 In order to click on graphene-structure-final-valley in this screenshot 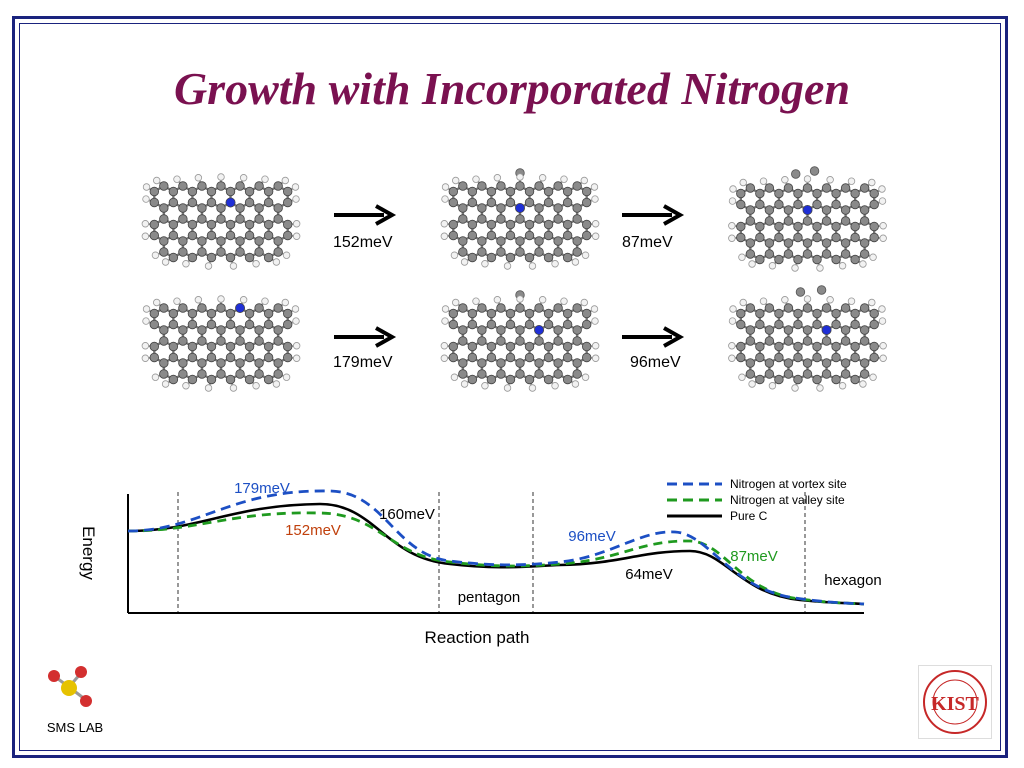, I will do `click(807, 338)`.